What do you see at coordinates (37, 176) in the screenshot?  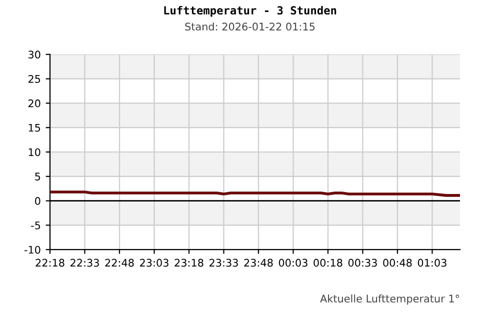 I see `y-tick-label: 5` at bounding box center [37, 176].